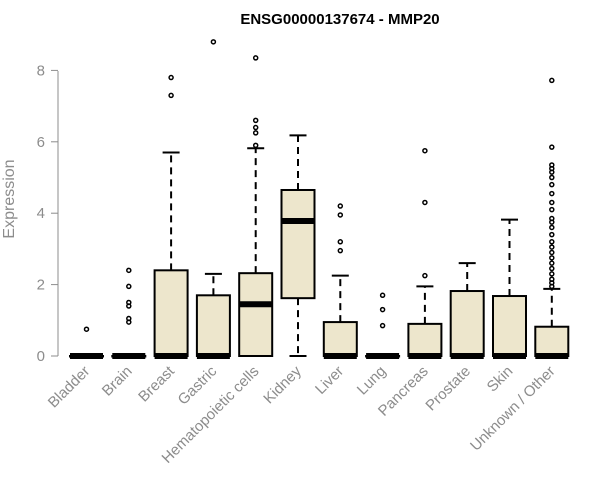 This screenshot has height=500, width=600. I want to click on box-brain, so click(129, 313).